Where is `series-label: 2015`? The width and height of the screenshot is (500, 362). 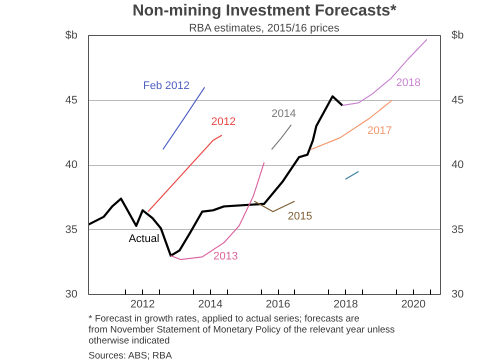 series-label: 2015 is located at coordinates (300, 216).